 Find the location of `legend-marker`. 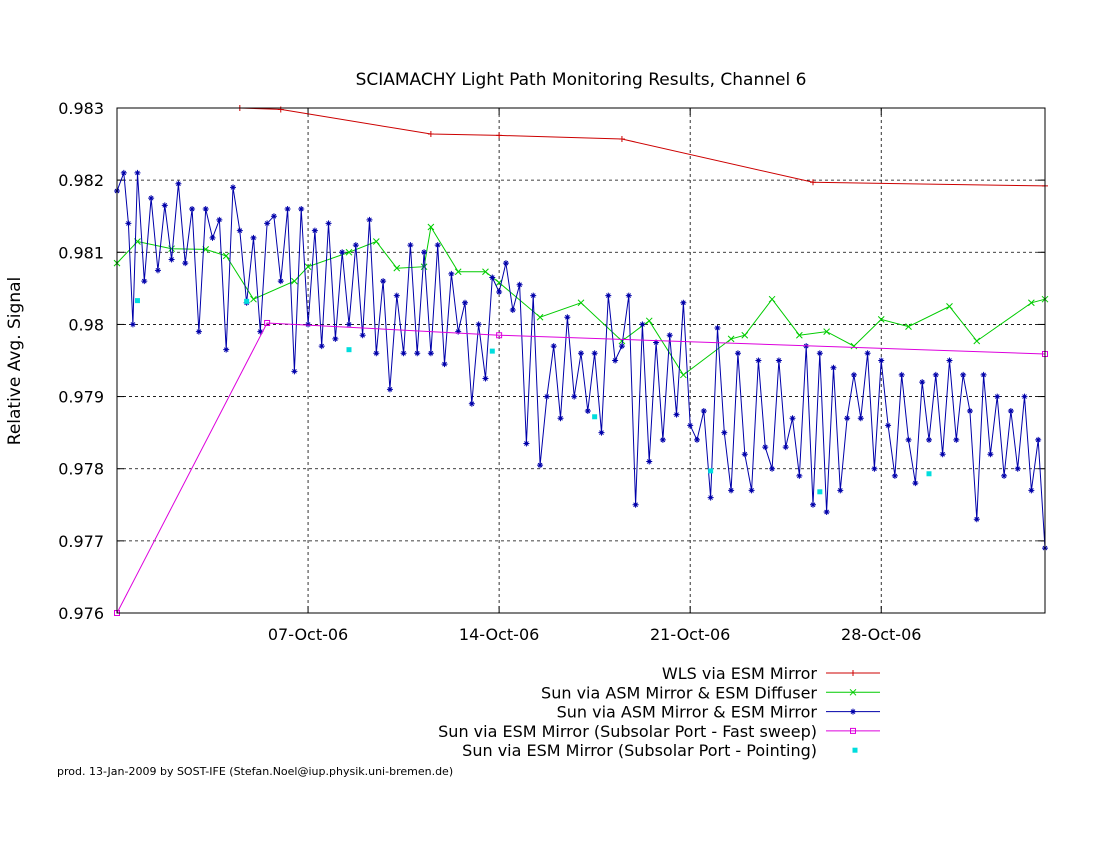

legend-marker is located at coordinates (853, 730).